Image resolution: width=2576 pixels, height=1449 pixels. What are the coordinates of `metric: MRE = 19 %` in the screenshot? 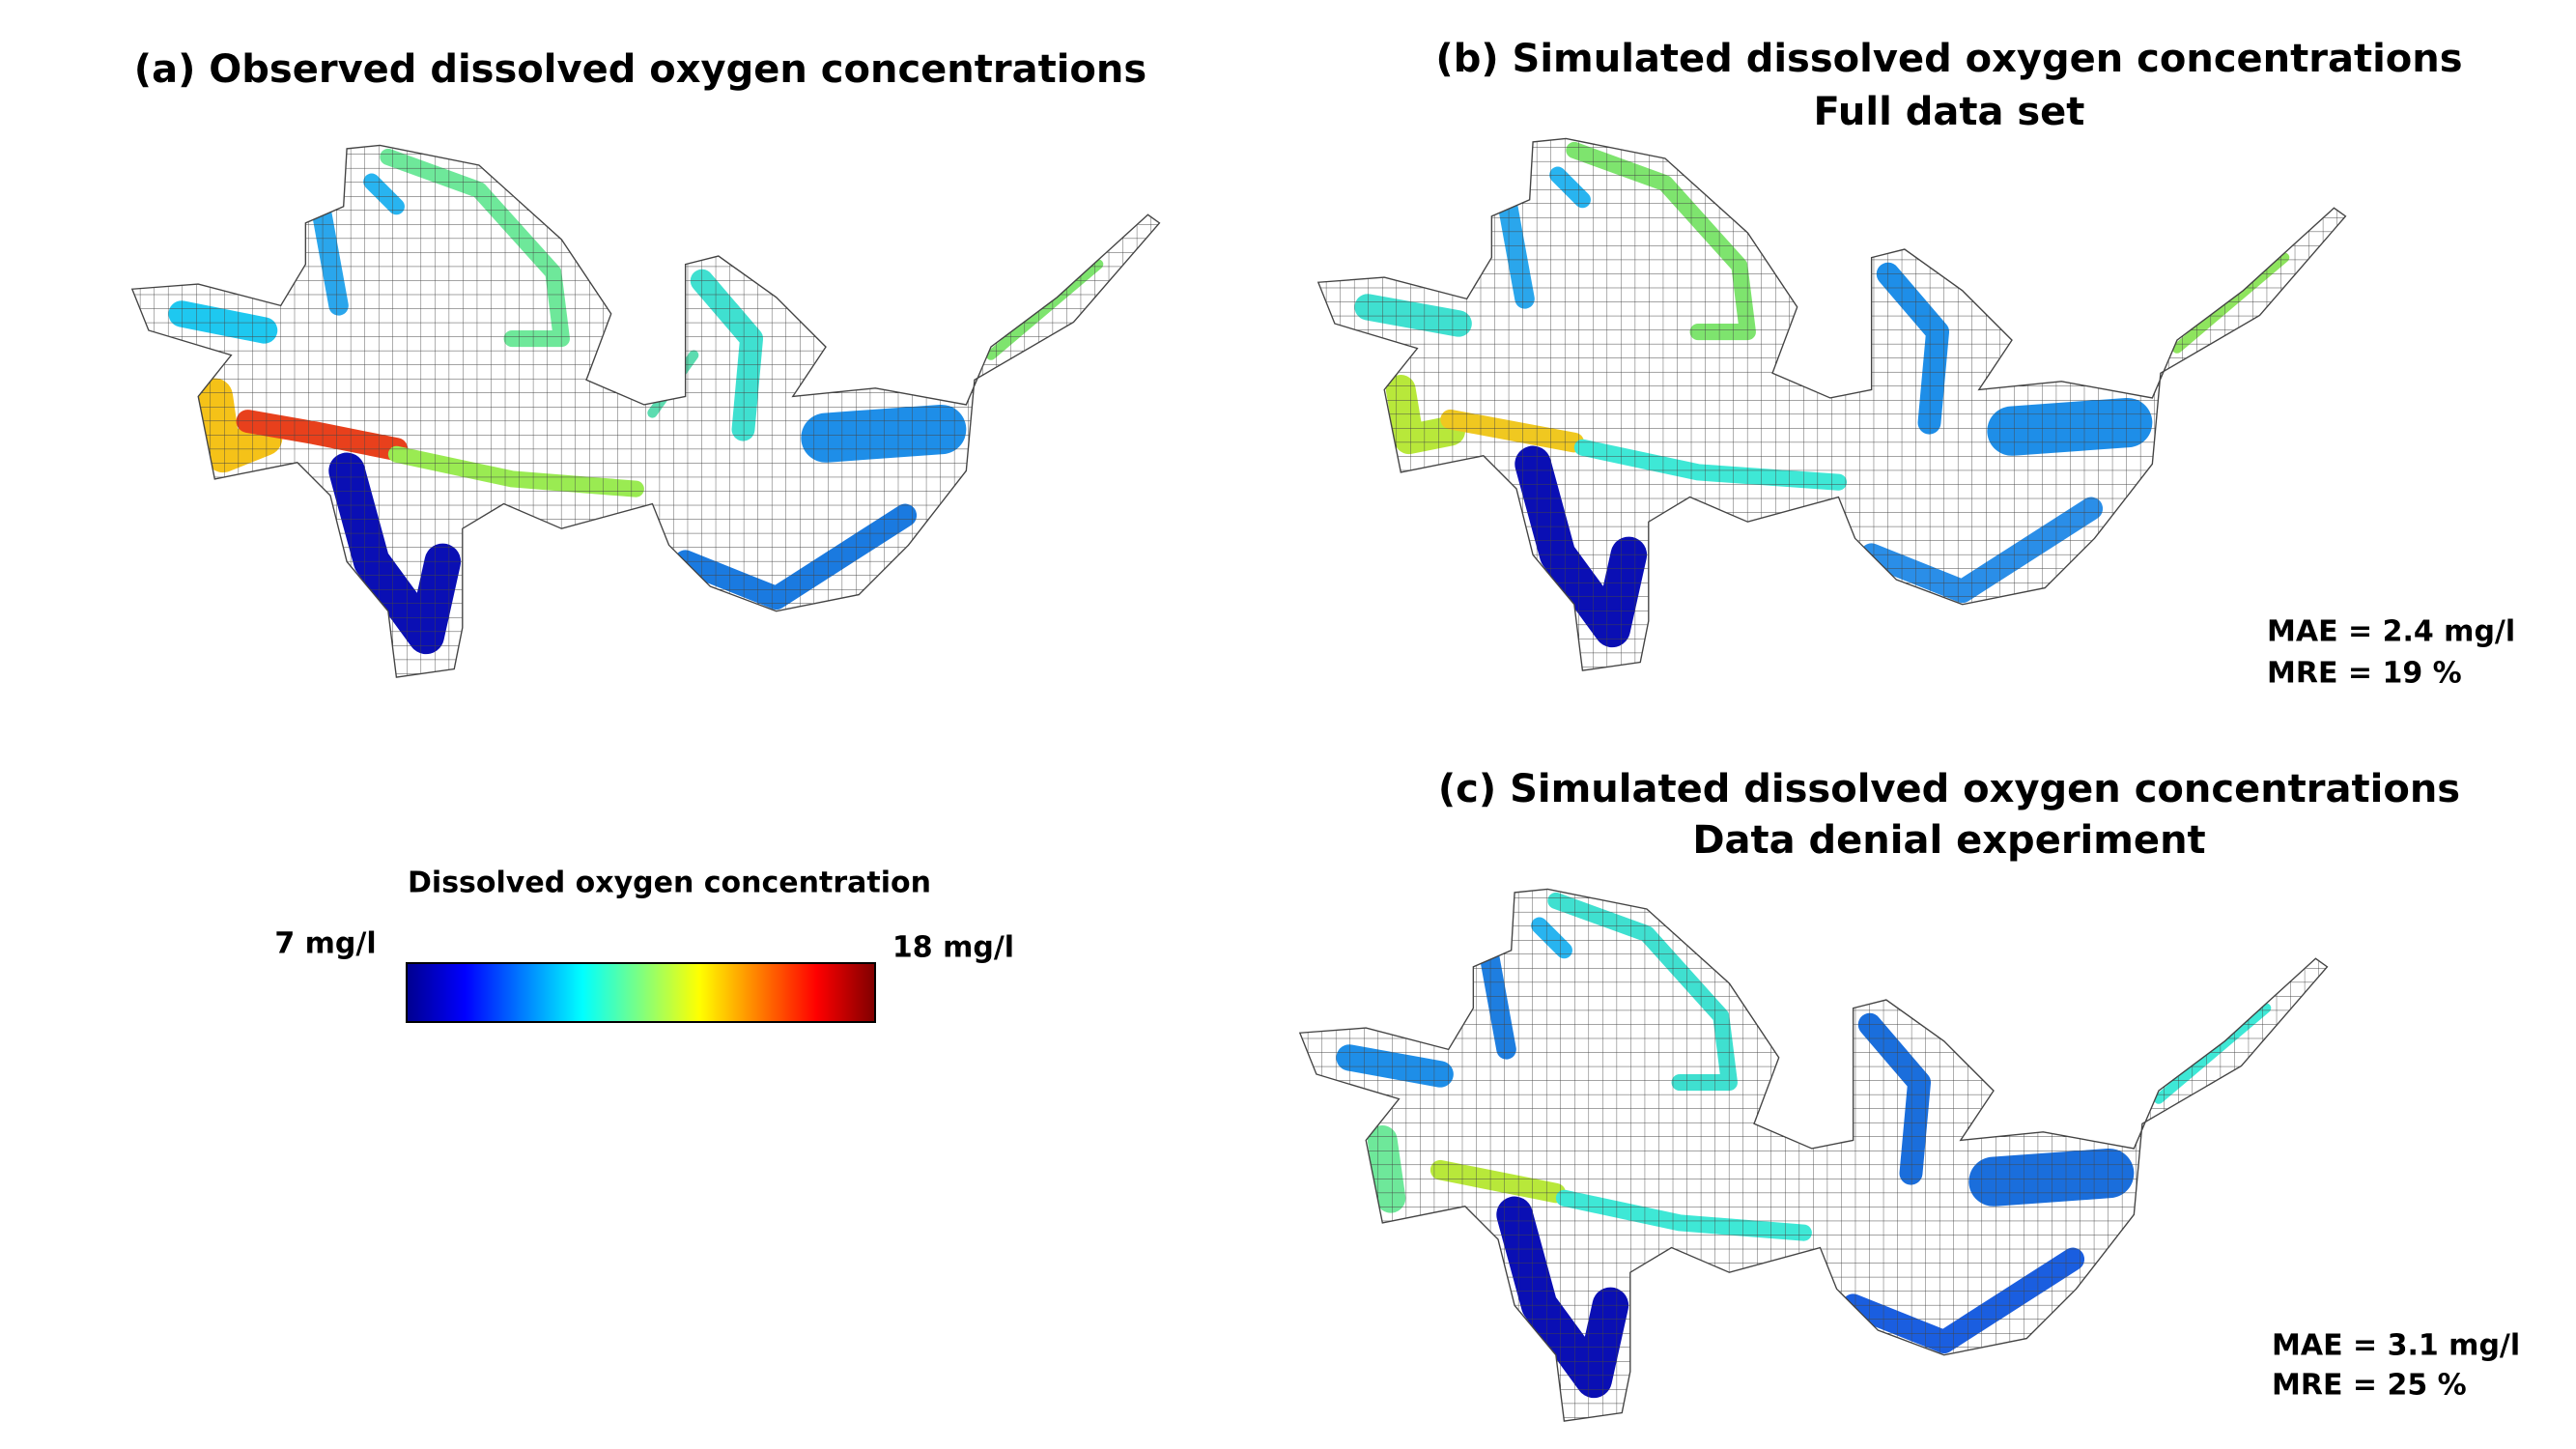 It's located at (2364, 674).